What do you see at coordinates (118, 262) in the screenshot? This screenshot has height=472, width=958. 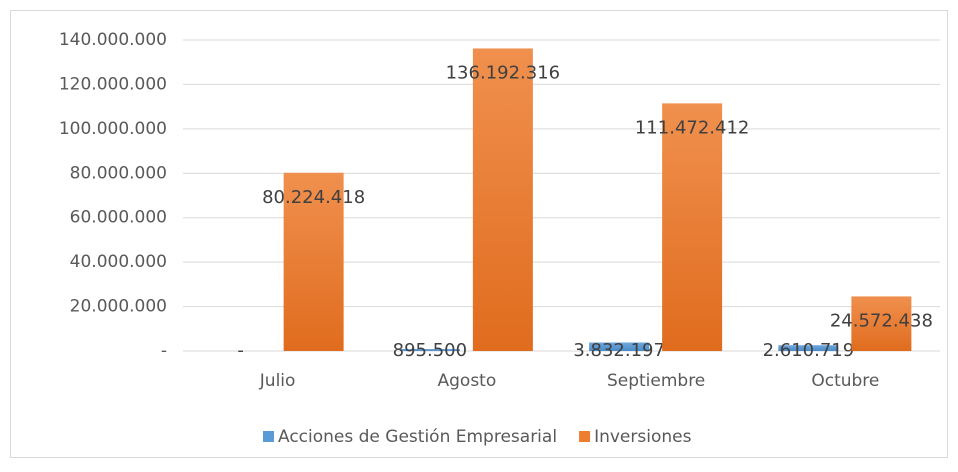 I see `y-tick-label: 40.000.000` at bounding box center [118, 262].